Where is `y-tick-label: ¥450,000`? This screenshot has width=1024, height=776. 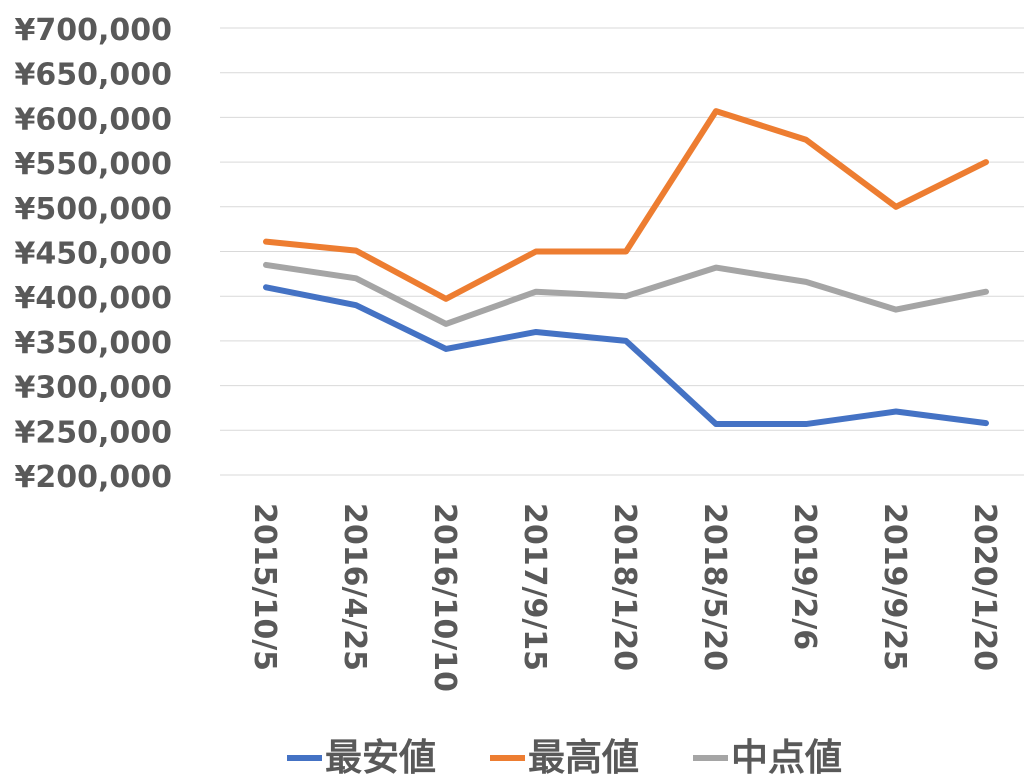
y-tick-label: ¥450,000 is located at coordinates (93, 254).